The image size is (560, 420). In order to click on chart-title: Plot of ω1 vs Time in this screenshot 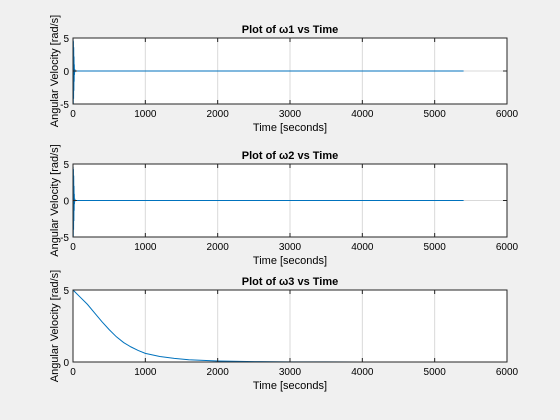, I will do `click(290, 30)`.